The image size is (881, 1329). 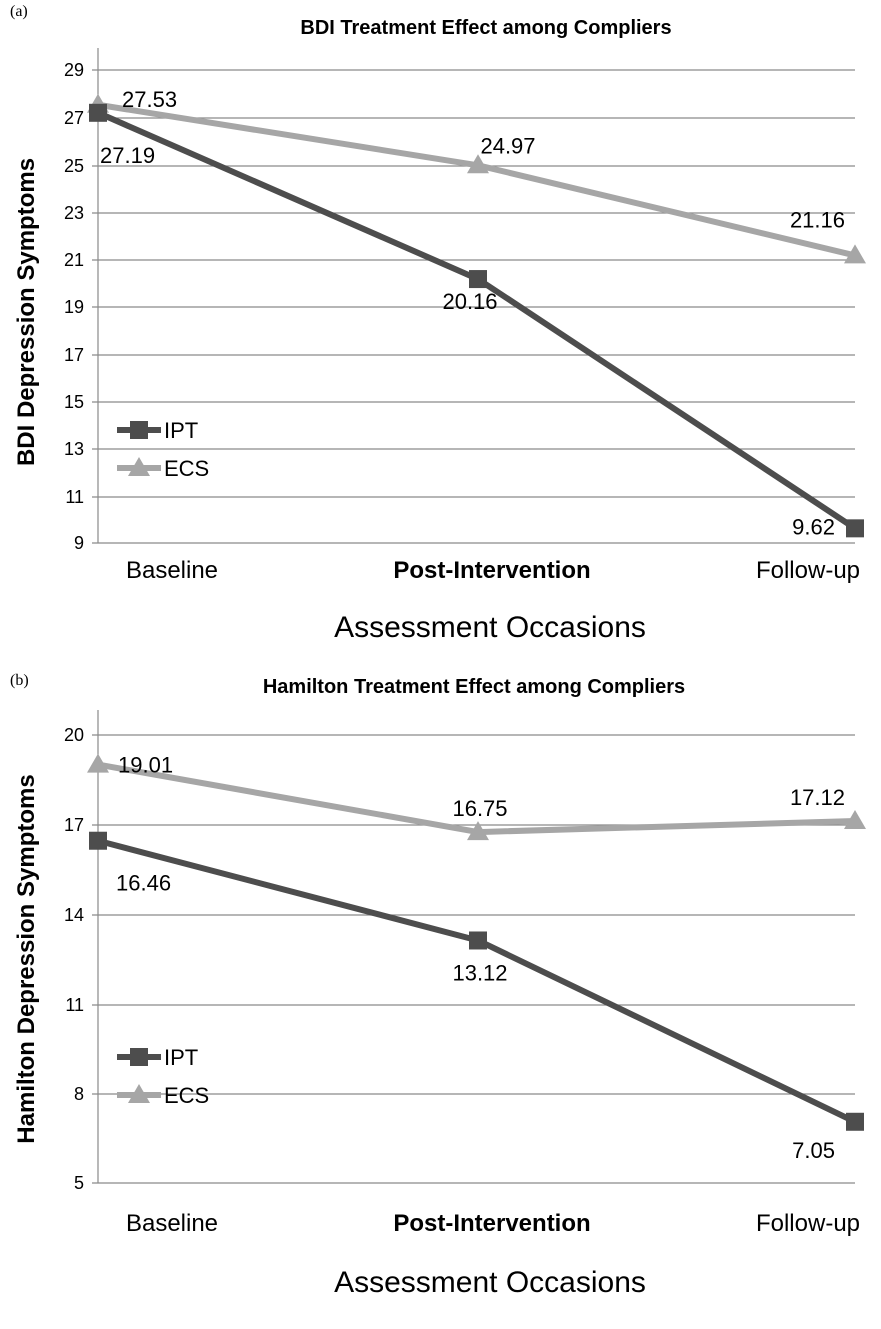 I want to click on data-label: 17.12, so click(x=817, y=797).